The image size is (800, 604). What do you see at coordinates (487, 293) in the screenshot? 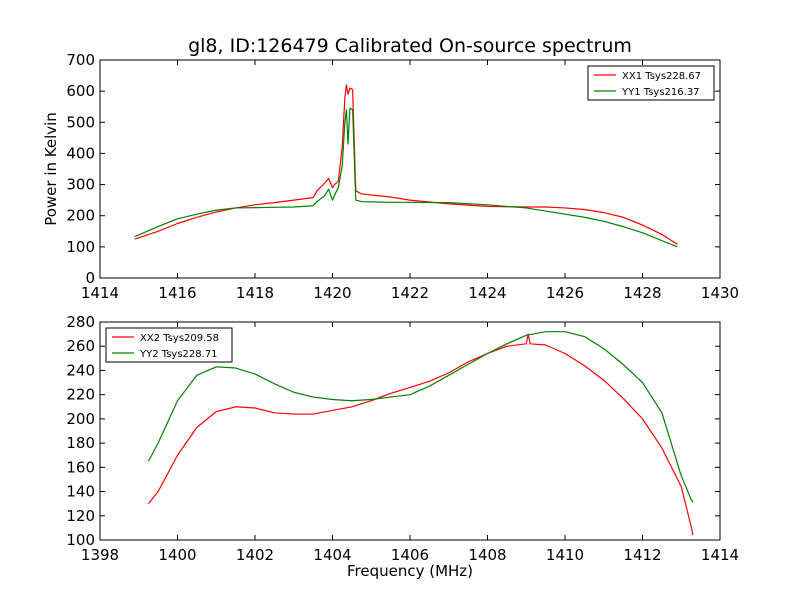
I see `x-tick-label: 1424` at bounding box center [487, 293].